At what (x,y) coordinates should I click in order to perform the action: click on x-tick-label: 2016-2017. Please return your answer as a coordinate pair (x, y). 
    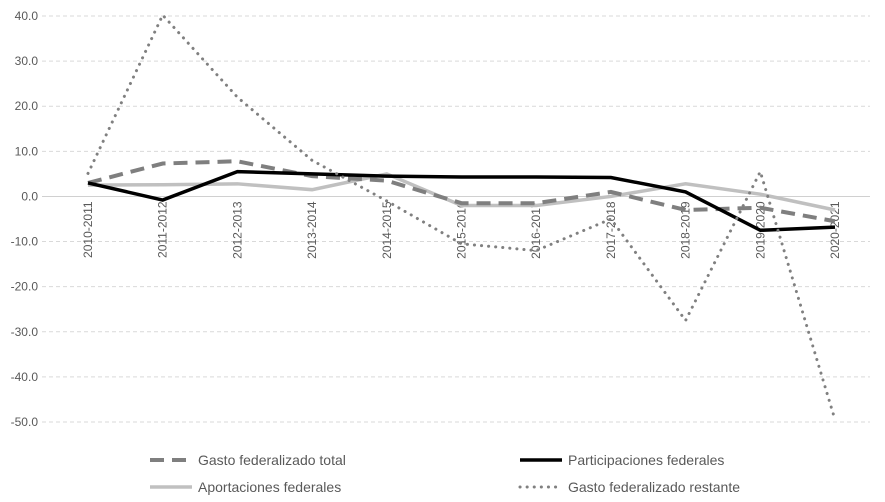
    Looking at the image, I should click on (536, 230).